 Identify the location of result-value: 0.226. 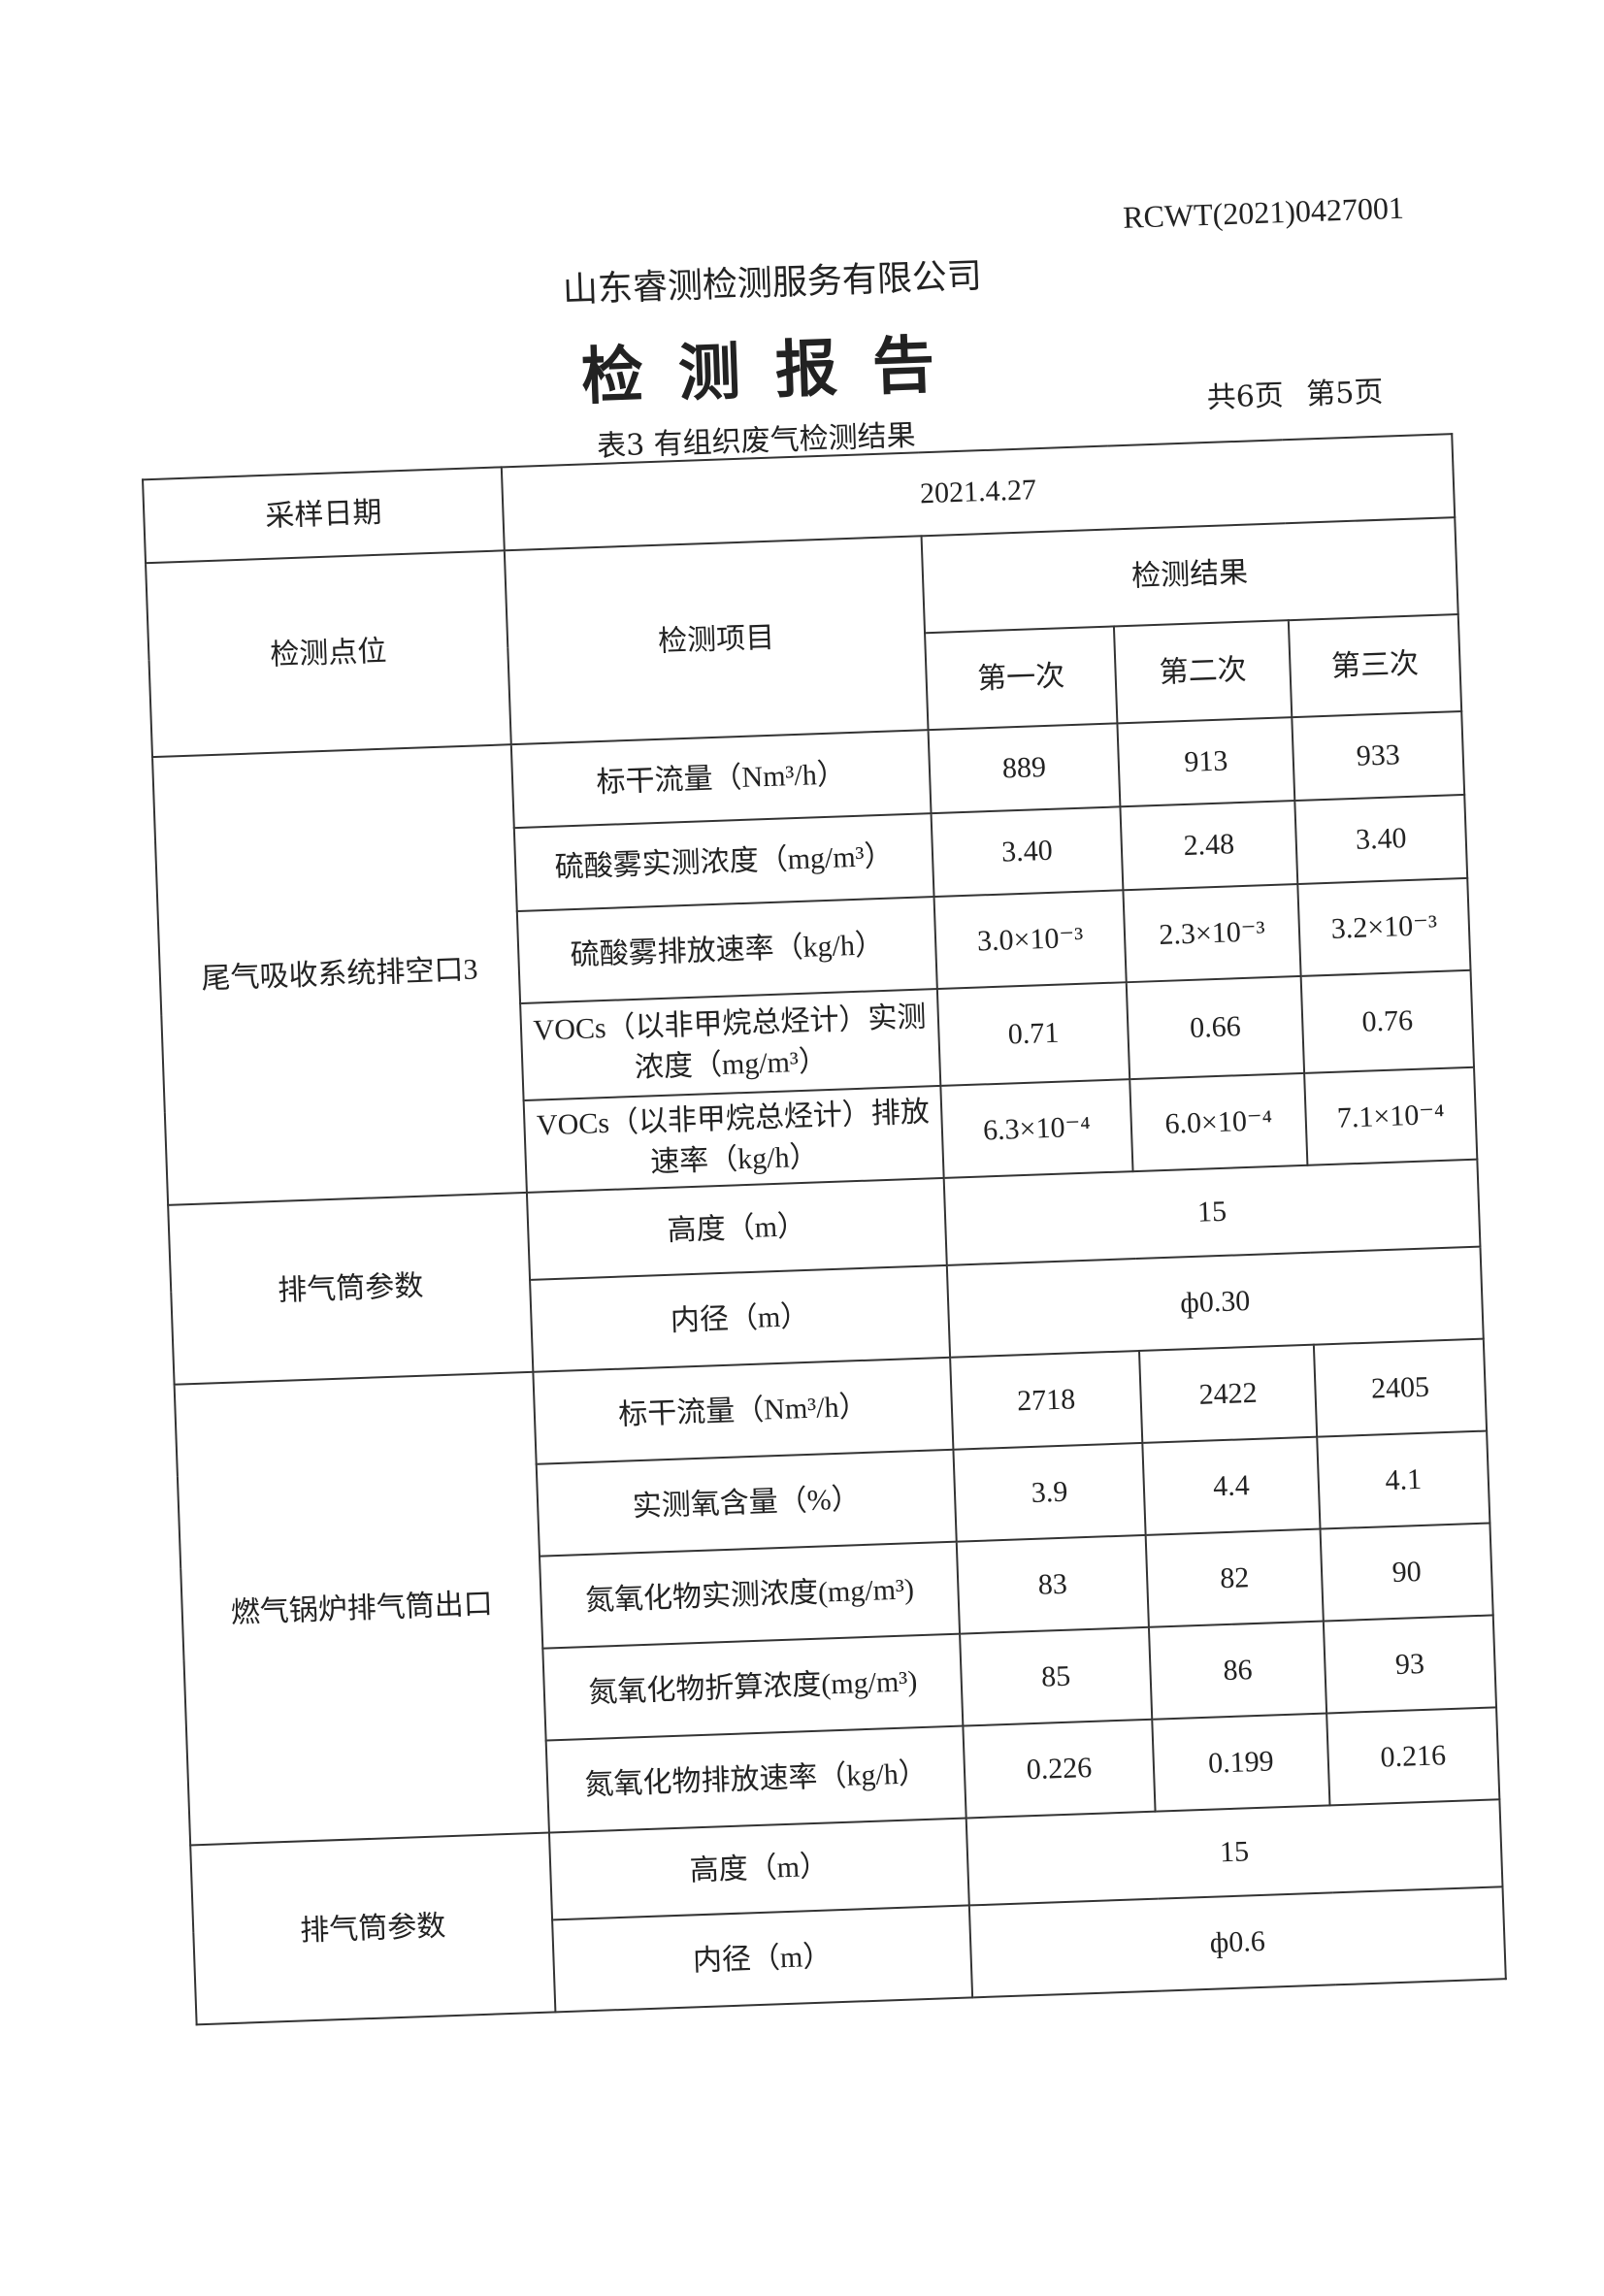
(1059, 1769).